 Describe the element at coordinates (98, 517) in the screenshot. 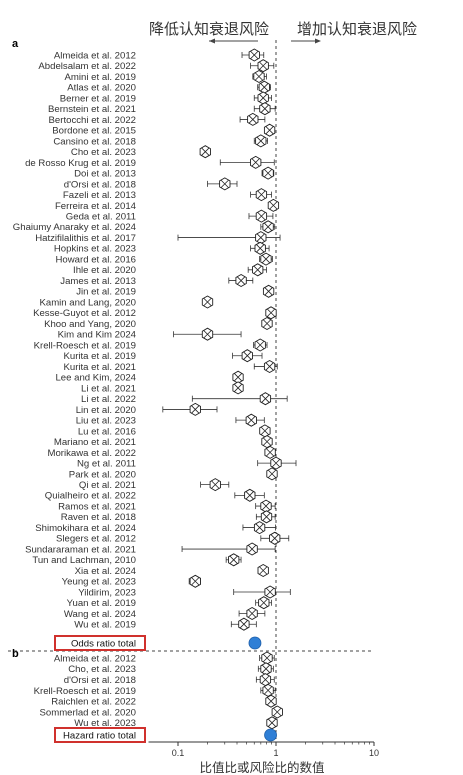

I see `study-label: Raven et al. 2018` at that location.